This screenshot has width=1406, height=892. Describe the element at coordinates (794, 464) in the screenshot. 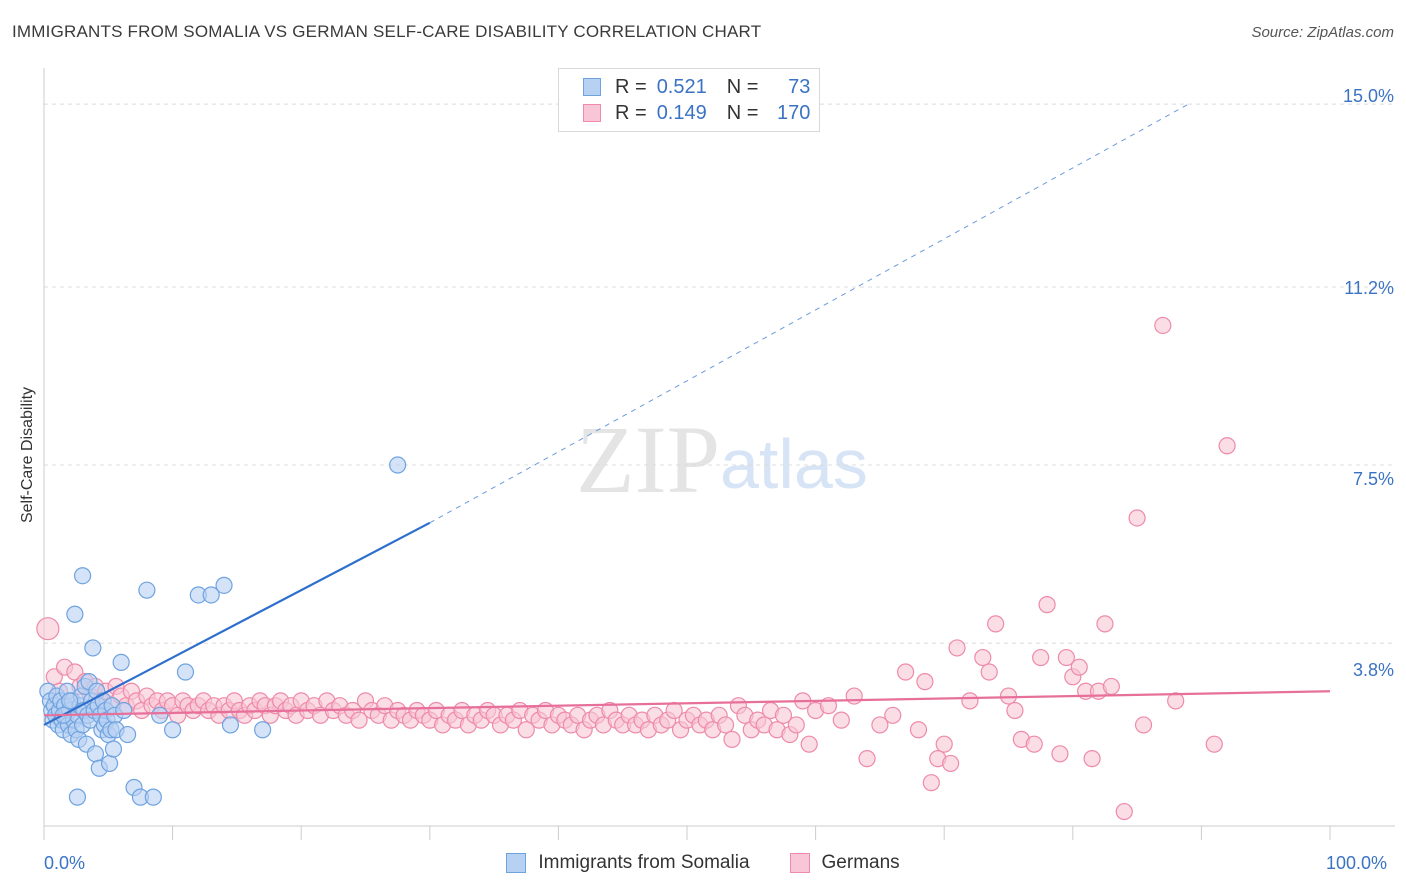

I see `watermark-atlas: atlas` at that location.